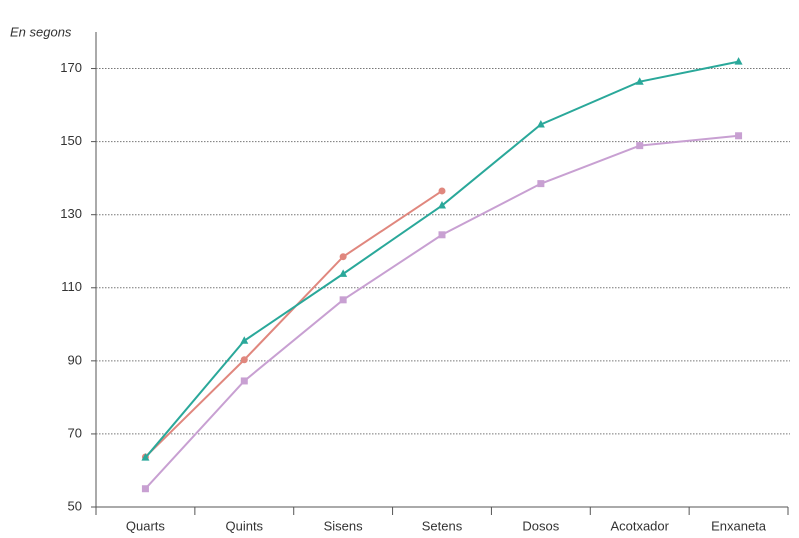  What do you see at coordinates (639, 525) in the screenshot?
I see `x-tick-label: Acotxador` at bounding box center [639, 525].